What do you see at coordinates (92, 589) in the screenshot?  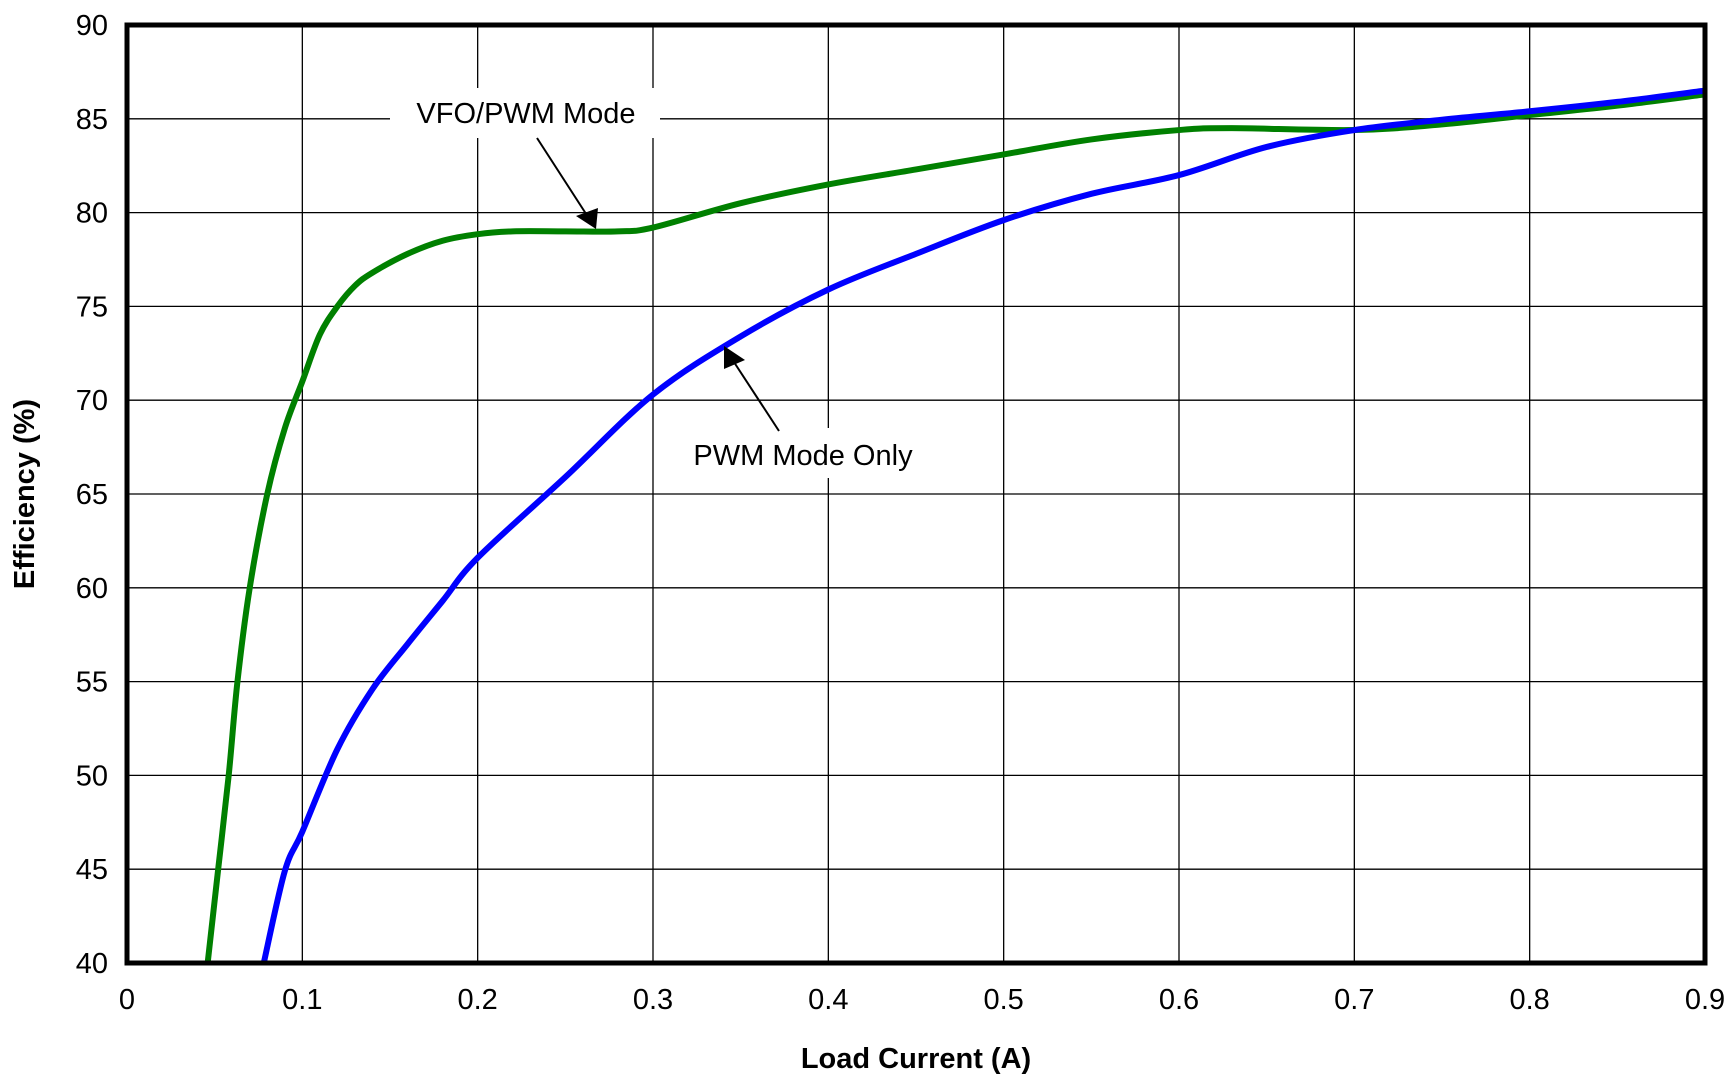 I see `y-tick-label: 60` at bounding box center [92, 589].